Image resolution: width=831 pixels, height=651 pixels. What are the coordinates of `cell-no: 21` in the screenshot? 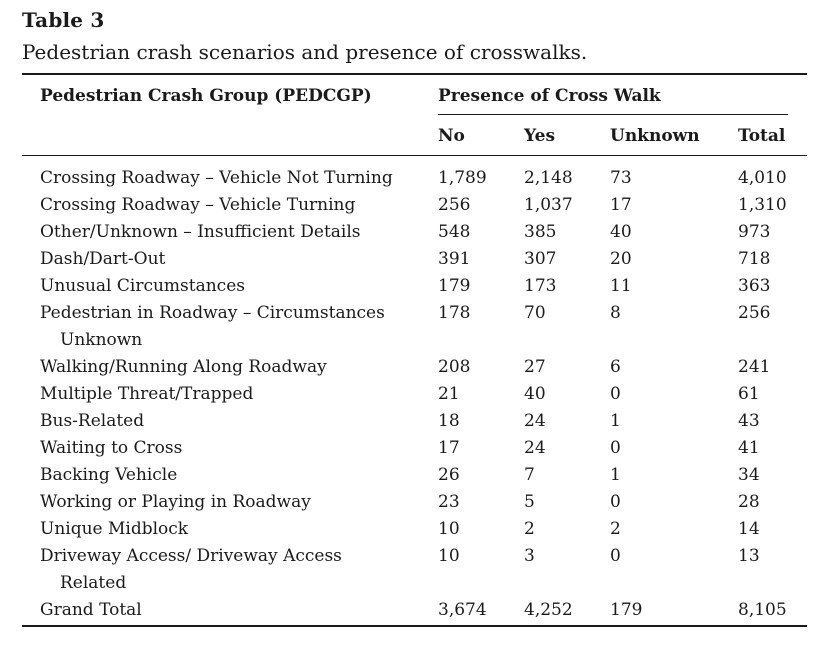 It's located at (449, 394).